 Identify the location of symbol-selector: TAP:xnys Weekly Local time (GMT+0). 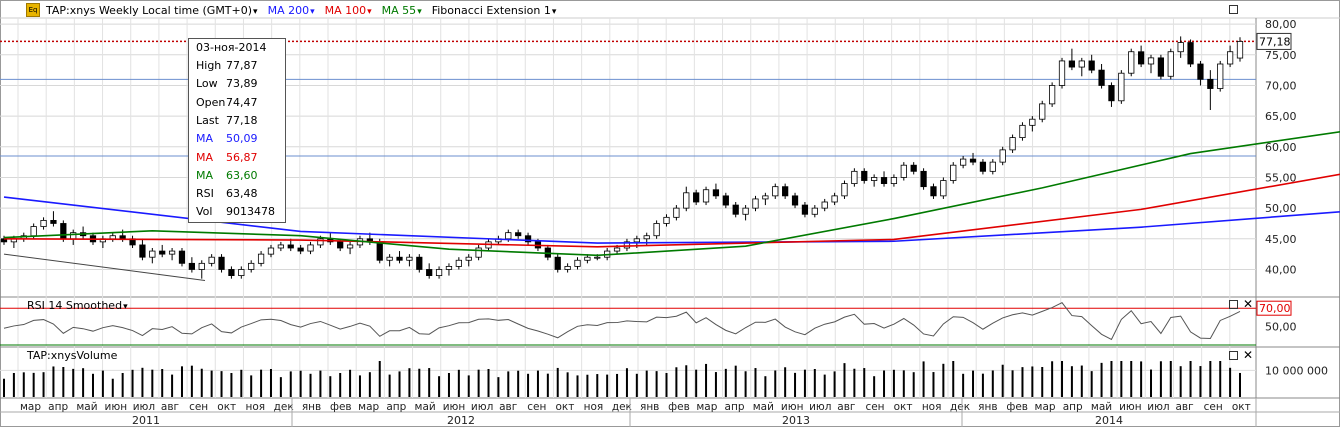
(152, 10).